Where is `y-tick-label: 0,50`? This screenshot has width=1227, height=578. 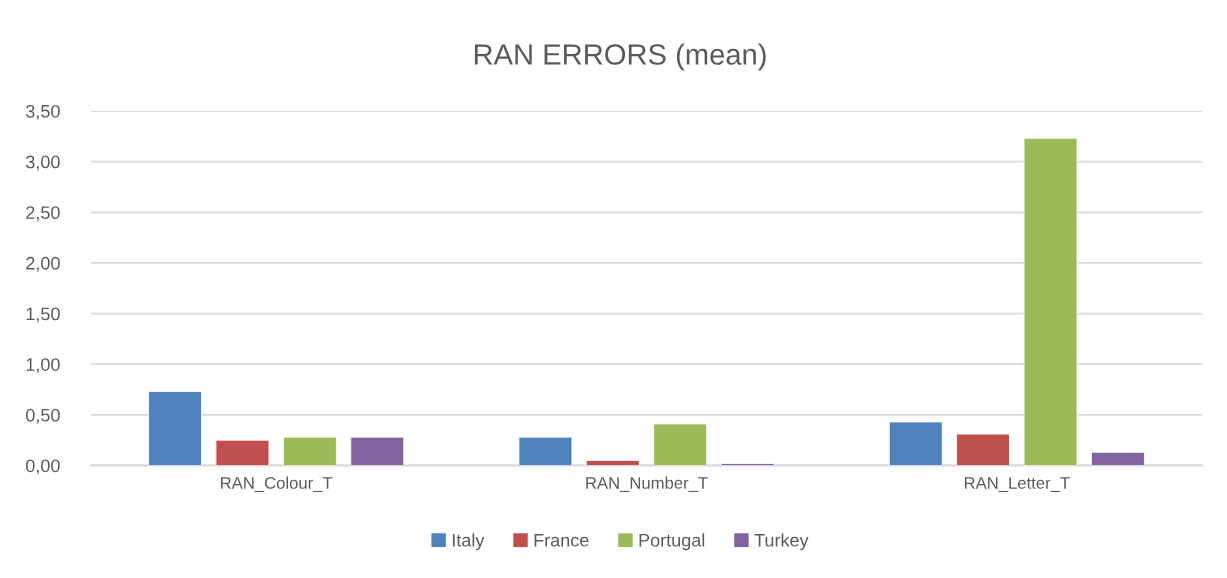
y-tick-label: 0,50 is located at coordinates (43, 416).